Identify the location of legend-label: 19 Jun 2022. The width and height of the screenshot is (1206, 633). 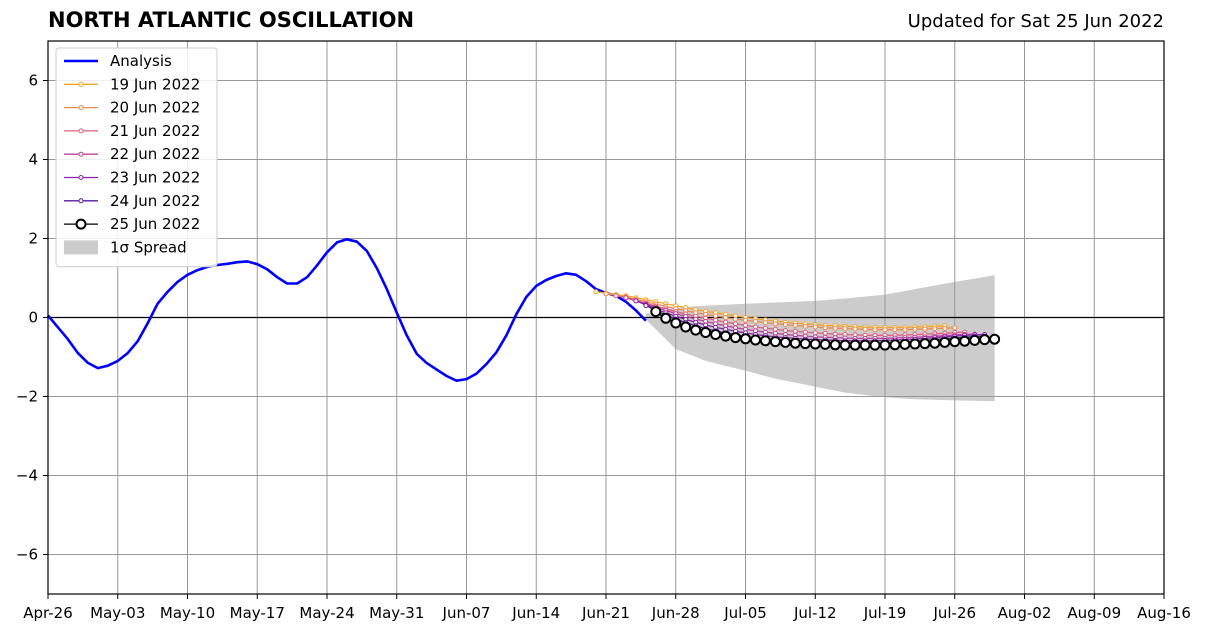
(155, 84).